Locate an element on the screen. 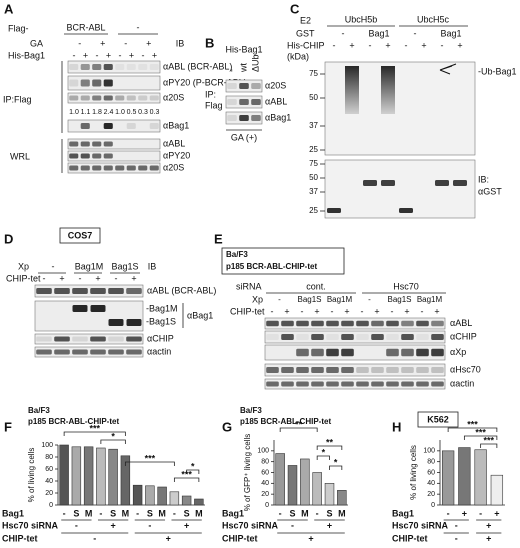 This screenshot has width=520, height=548. y-axis-label: % of living cells is located at coordinates (413, 472).